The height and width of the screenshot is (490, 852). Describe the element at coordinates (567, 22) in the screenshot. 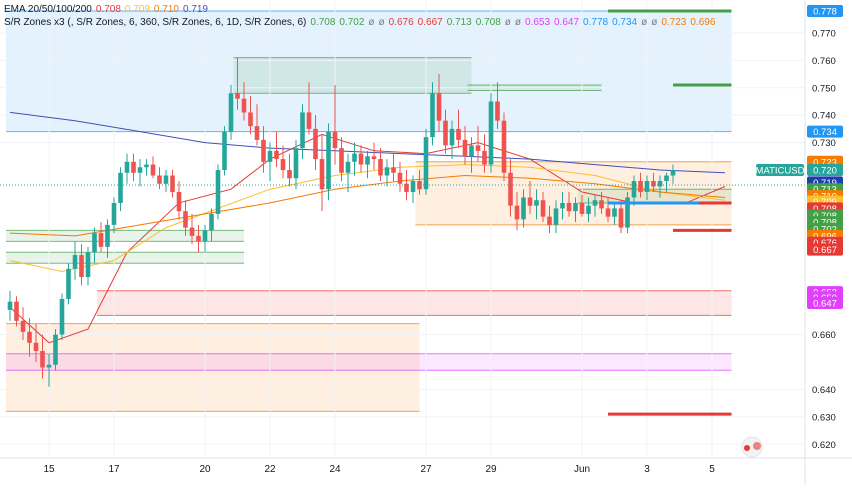

I see `sr-legend-value: 0.647` at that location.